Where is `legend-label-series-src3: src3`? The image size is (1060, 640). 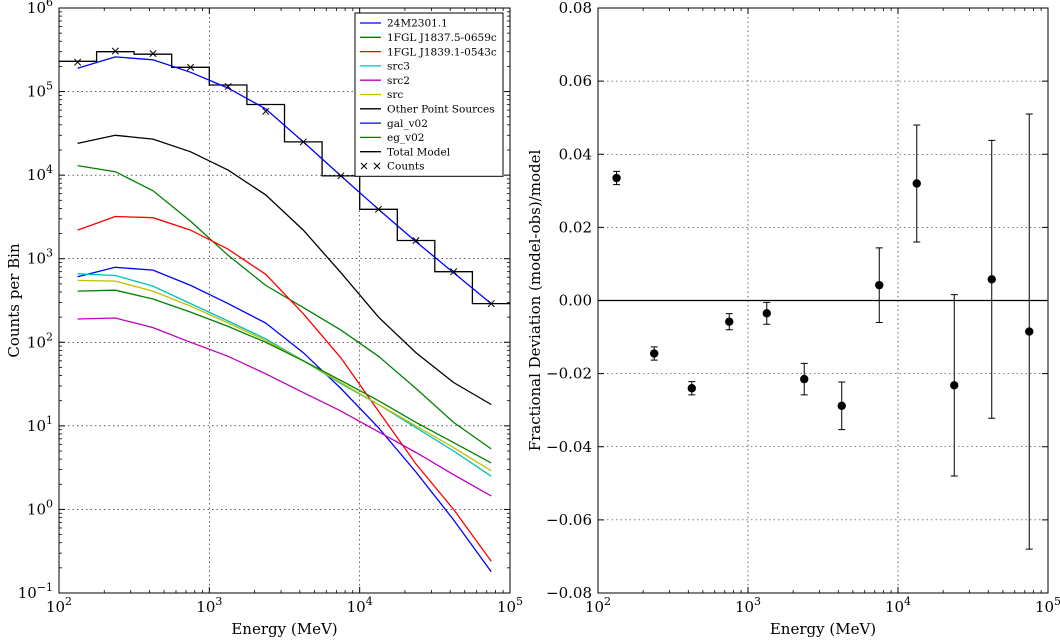
legend-label-series-src3: src3 is located at coordinates (398, 67).